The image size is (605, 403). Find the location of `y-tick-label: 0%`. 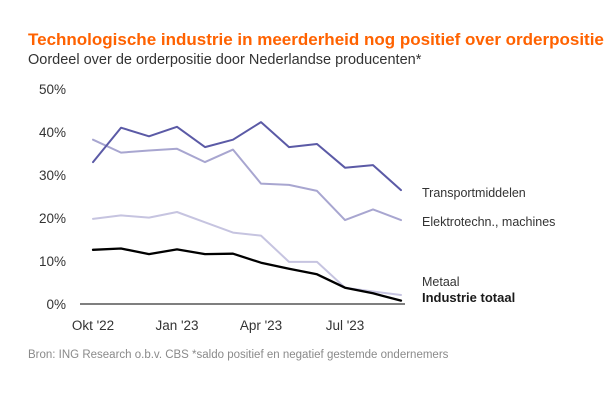

y-tick-label: 0% is located at coordinates (56, 304).